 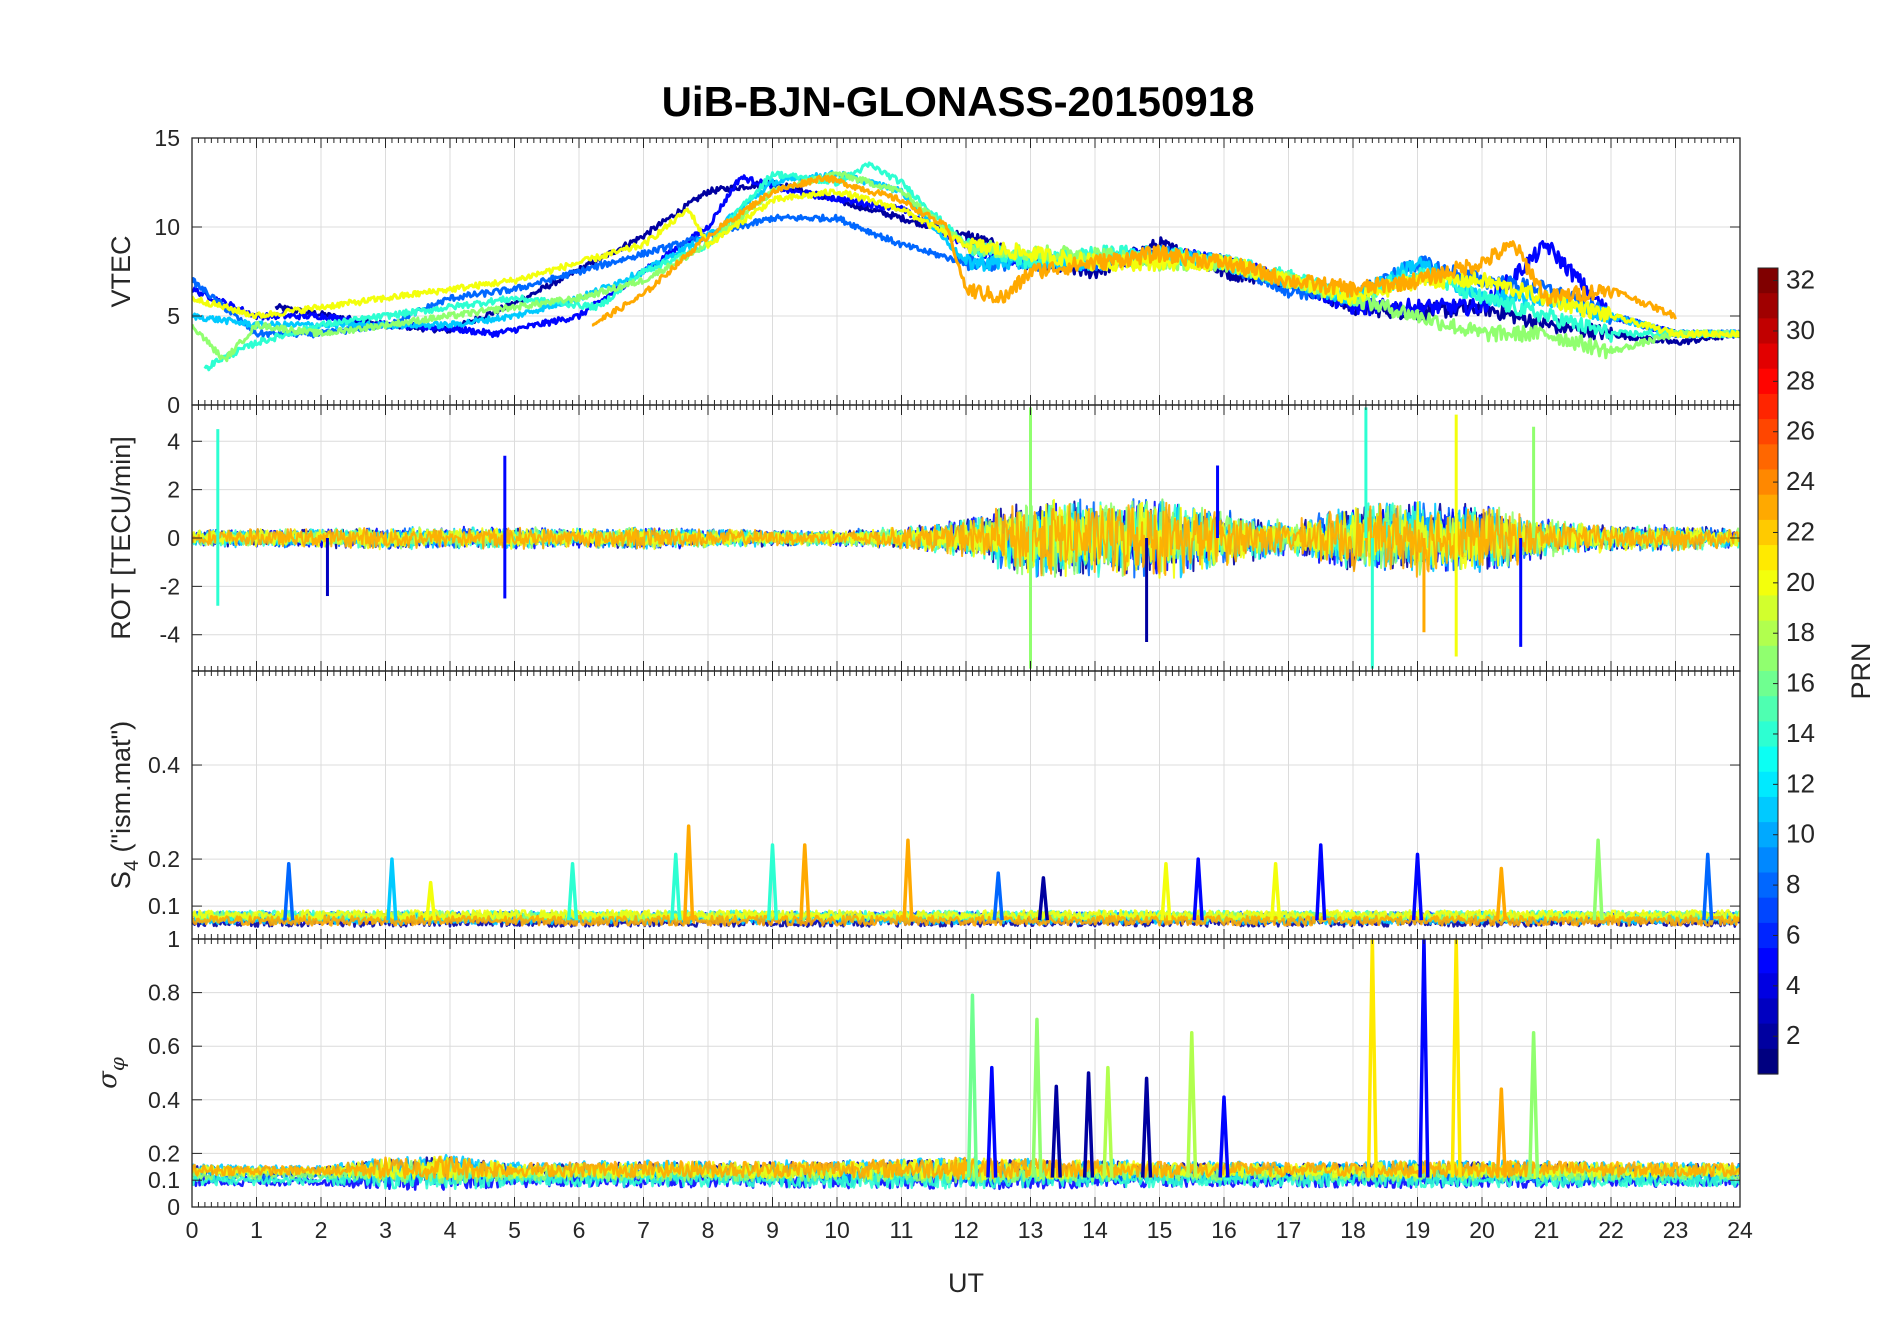 What do you see at coordinates (167, 138) in the screenshot?
I see `panel-1-y-tick-label: 15` at bounding box center [167, 138].